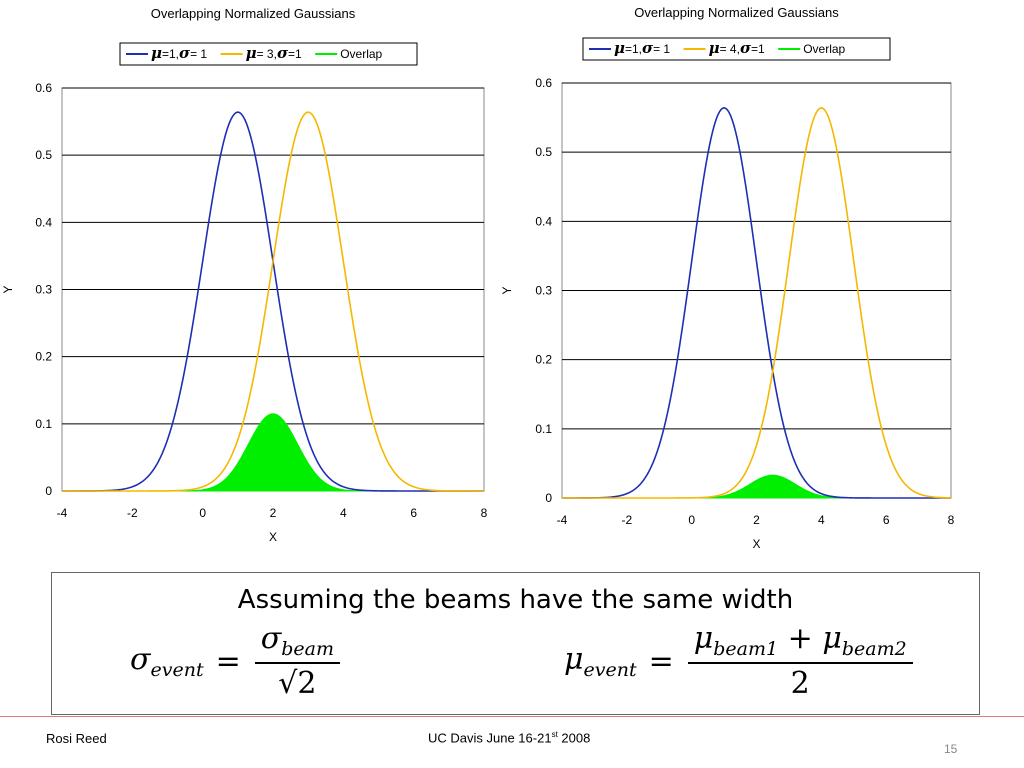 The height and width of the screenshot is (768, 1024). I want to click on legend-entry: μ= 4,σ=1, so click(737, 48).